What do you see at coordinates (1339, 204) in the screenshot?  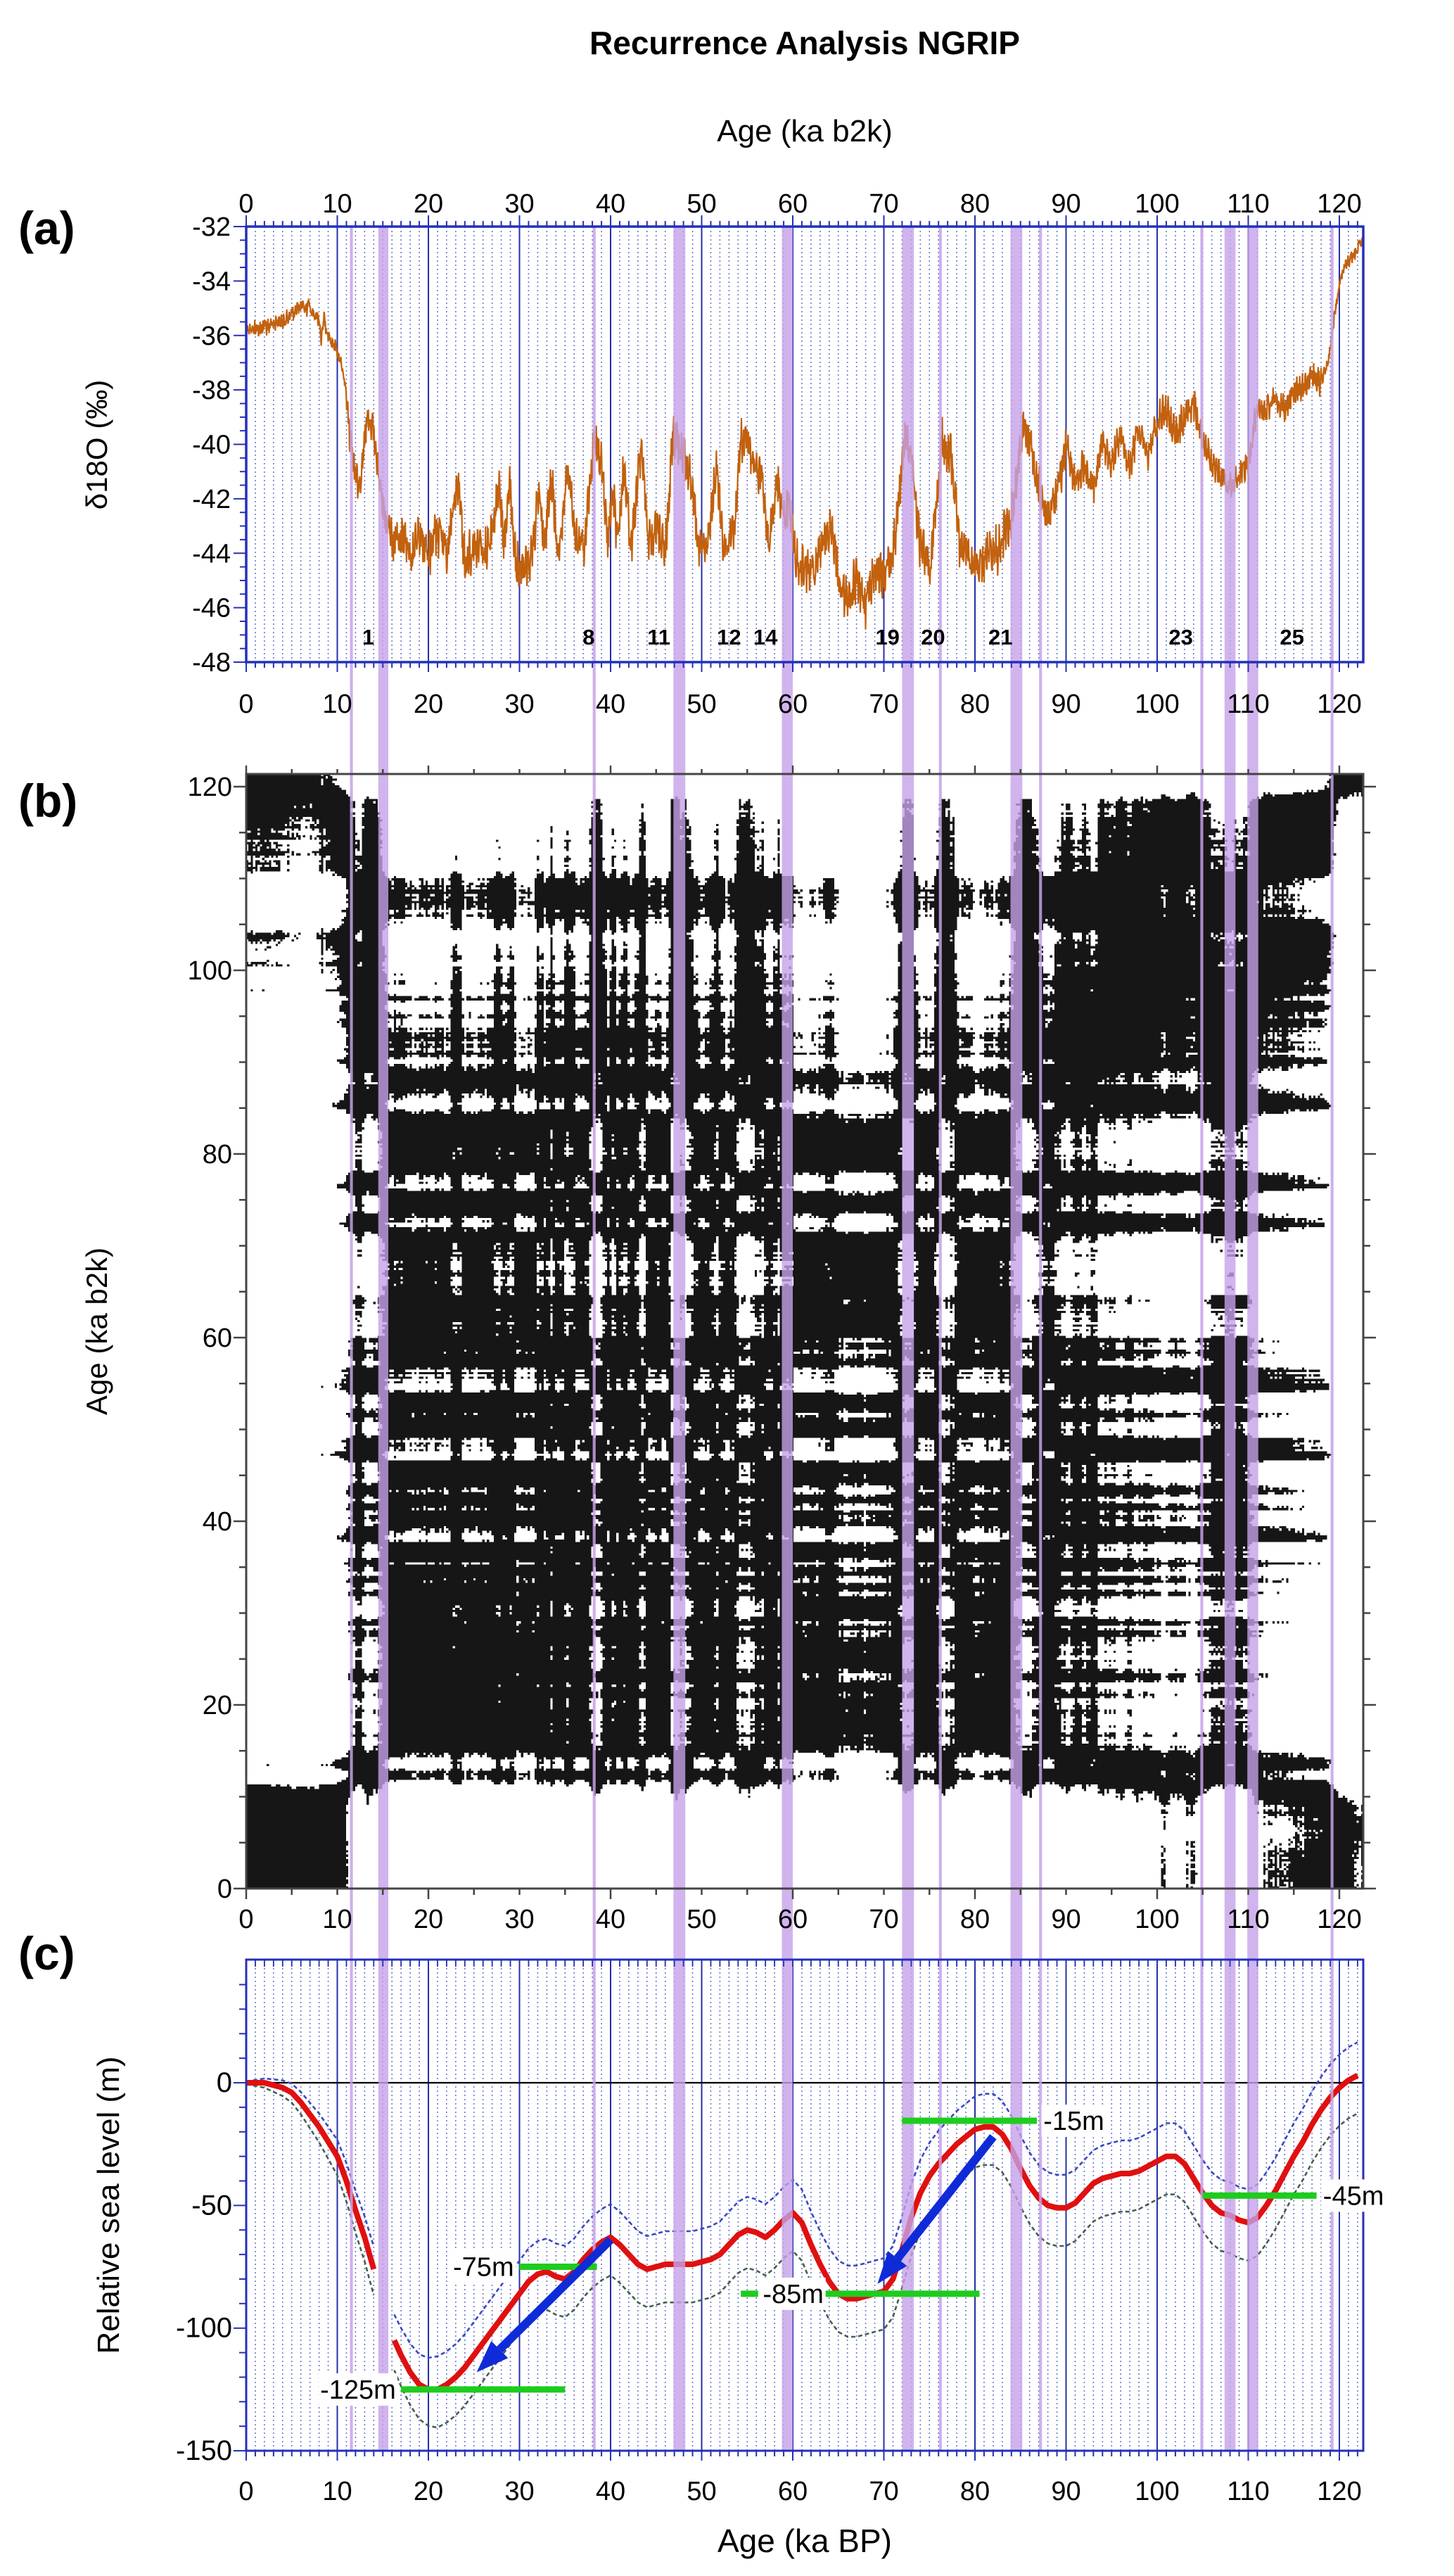 I see `top-axis-tick-label: 120` at bounding box center [1339, 204].